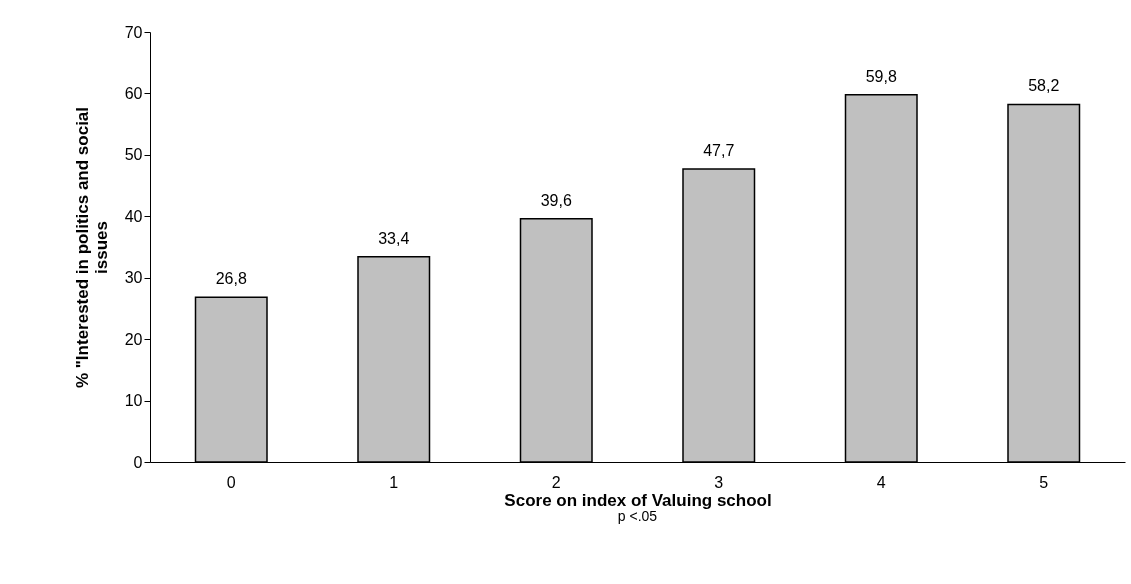 This screenshot has height=584, width=1131. I want to click on y-tick-label: 40, so click(133, 216).